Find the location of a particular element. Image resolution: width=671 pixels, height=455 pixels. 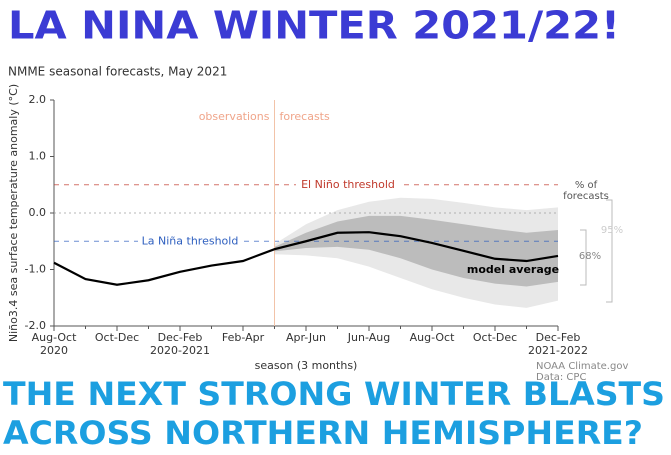

reference-label: La Niña threshold is located at coordinates (190, 240).